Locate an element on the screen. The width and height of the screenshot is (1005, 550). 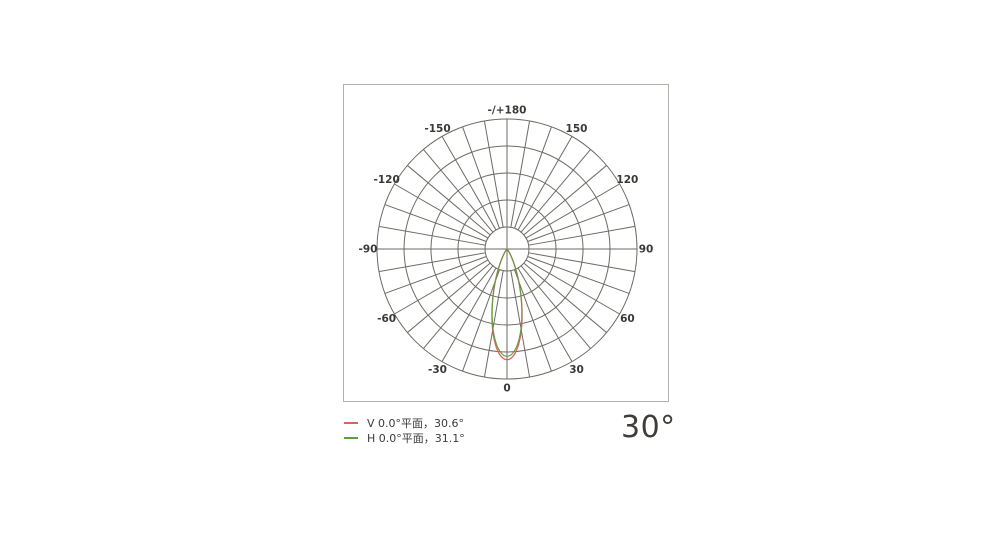
legend-item-v-plane: V 0.0°平面，30.6° is located at coordinates (404, 423).